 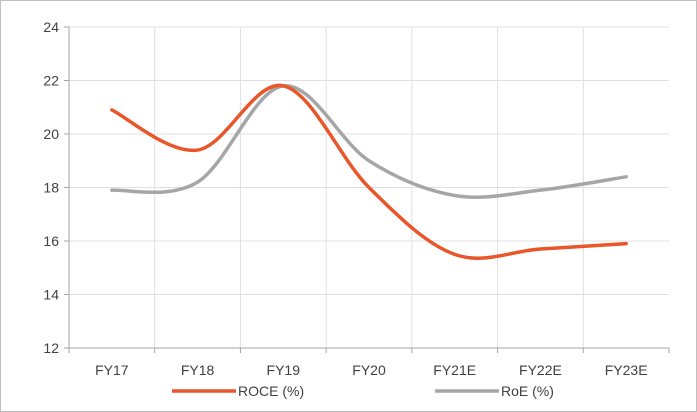 What do you see at coordinates (198, 370) in the screenshot?
I see `x-tick-label: FY18` at bounding box center [198, 370].